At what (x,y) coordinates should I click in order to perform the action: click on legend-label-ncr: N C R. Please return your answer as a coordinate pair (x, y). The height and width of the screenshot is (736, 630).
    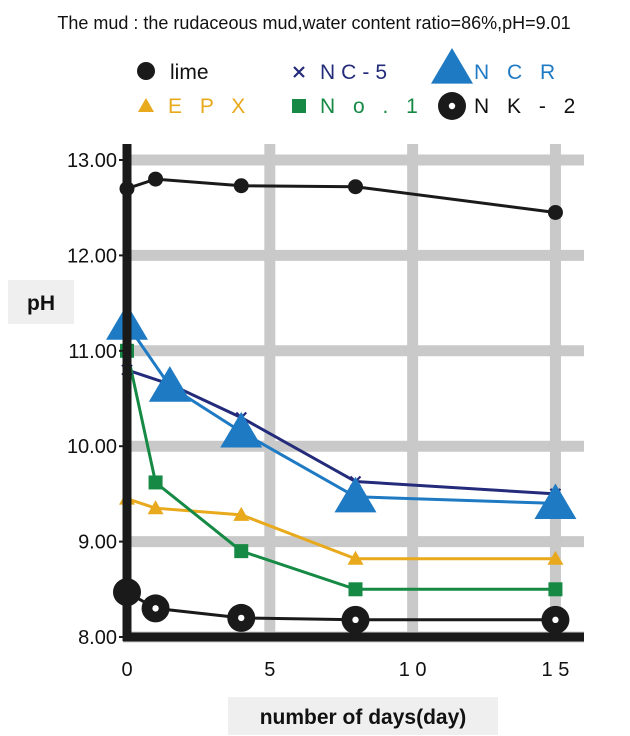
    Looking at the image, I should click on (517, 72).